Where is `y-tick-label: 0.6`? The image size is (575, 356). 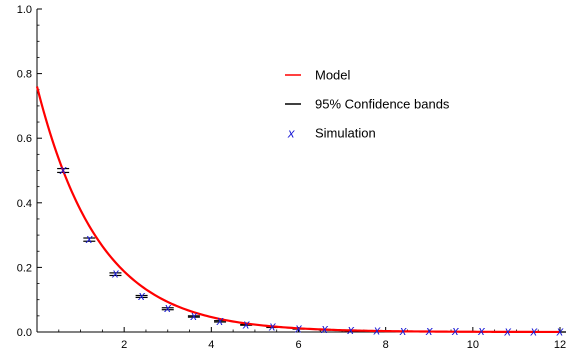 y-tick-label: 0.6 is located at coordinates (24, 139).